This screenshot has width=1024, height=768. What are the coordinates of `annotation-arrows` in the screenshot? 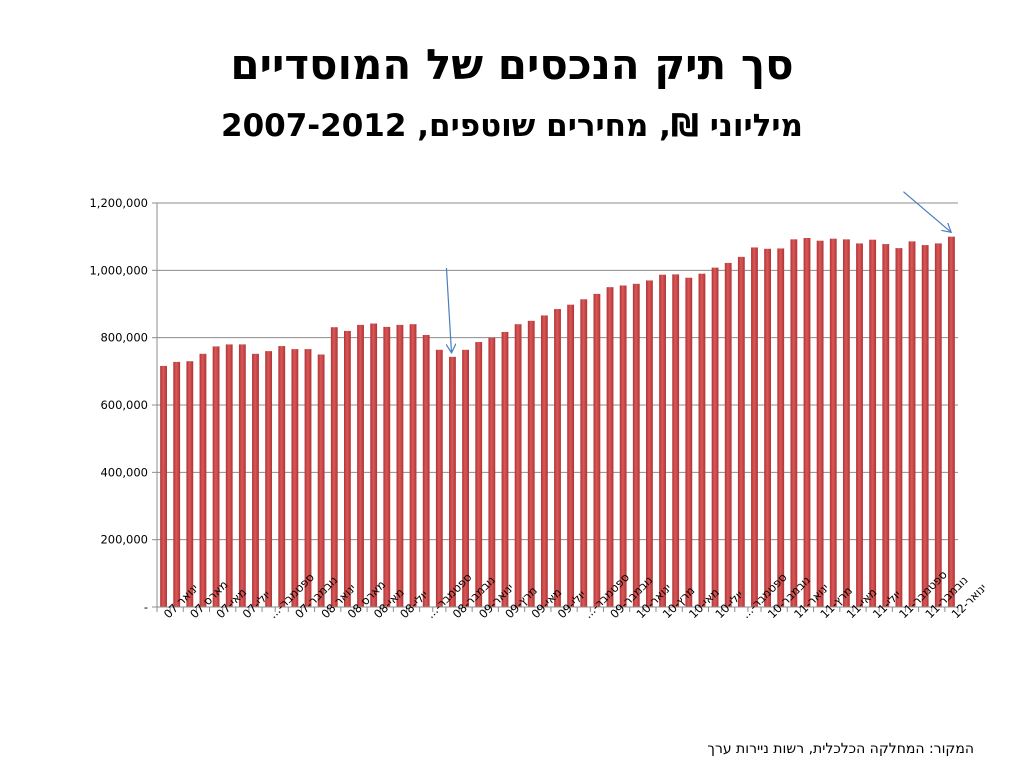 It's located at (697, 271).